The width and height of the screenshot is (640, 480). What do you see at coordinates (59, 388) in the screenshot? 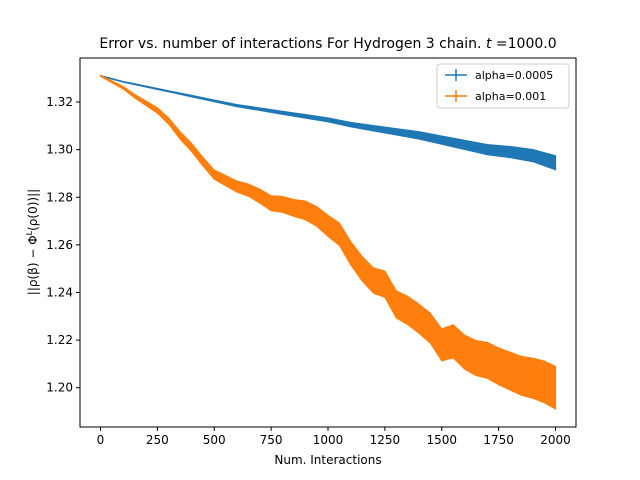
I see `y-tick-label: 1.20` at bounding box center [59, 388].